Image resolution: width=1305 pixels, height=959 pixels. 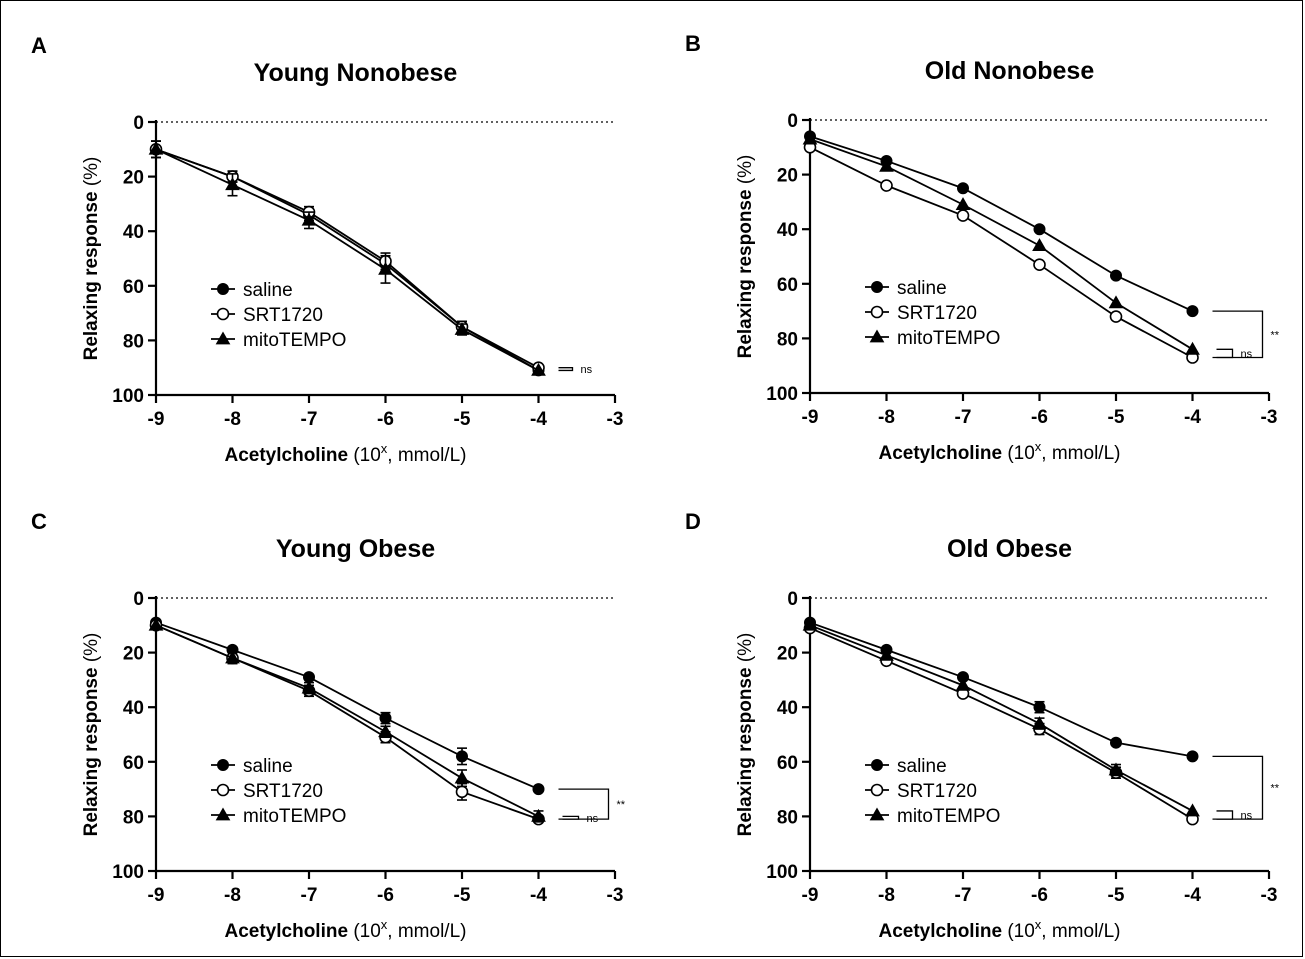 What do you see at coordinates (787, 763) in the screenshot?
I see `y-tick-label: 60` at bounding box center [787, 763].